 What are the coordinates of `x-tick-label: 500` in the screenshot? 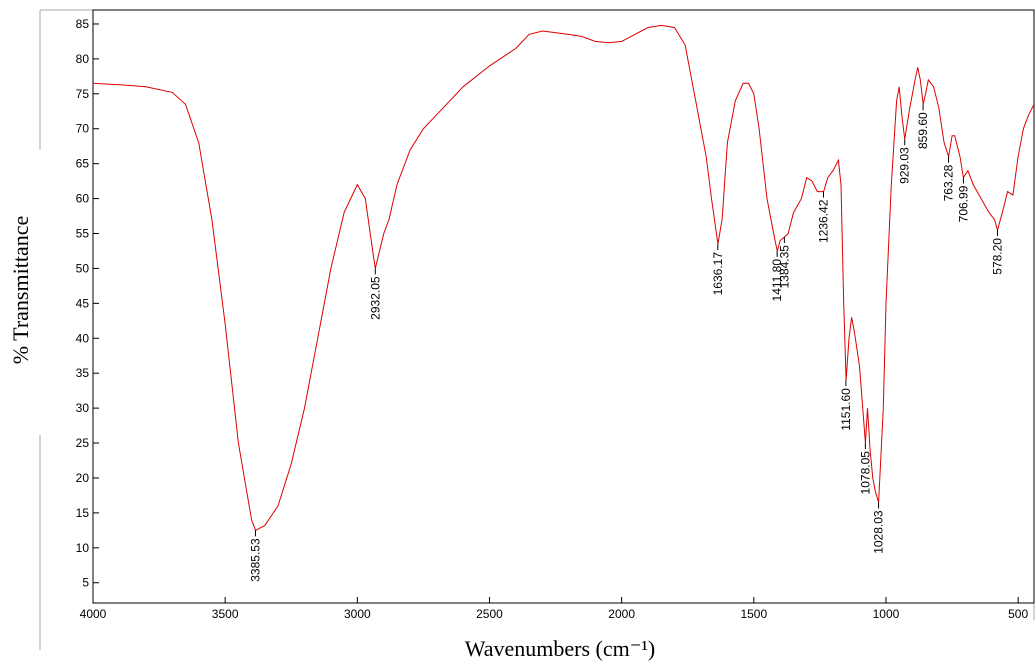 It's located at (1018, 614).